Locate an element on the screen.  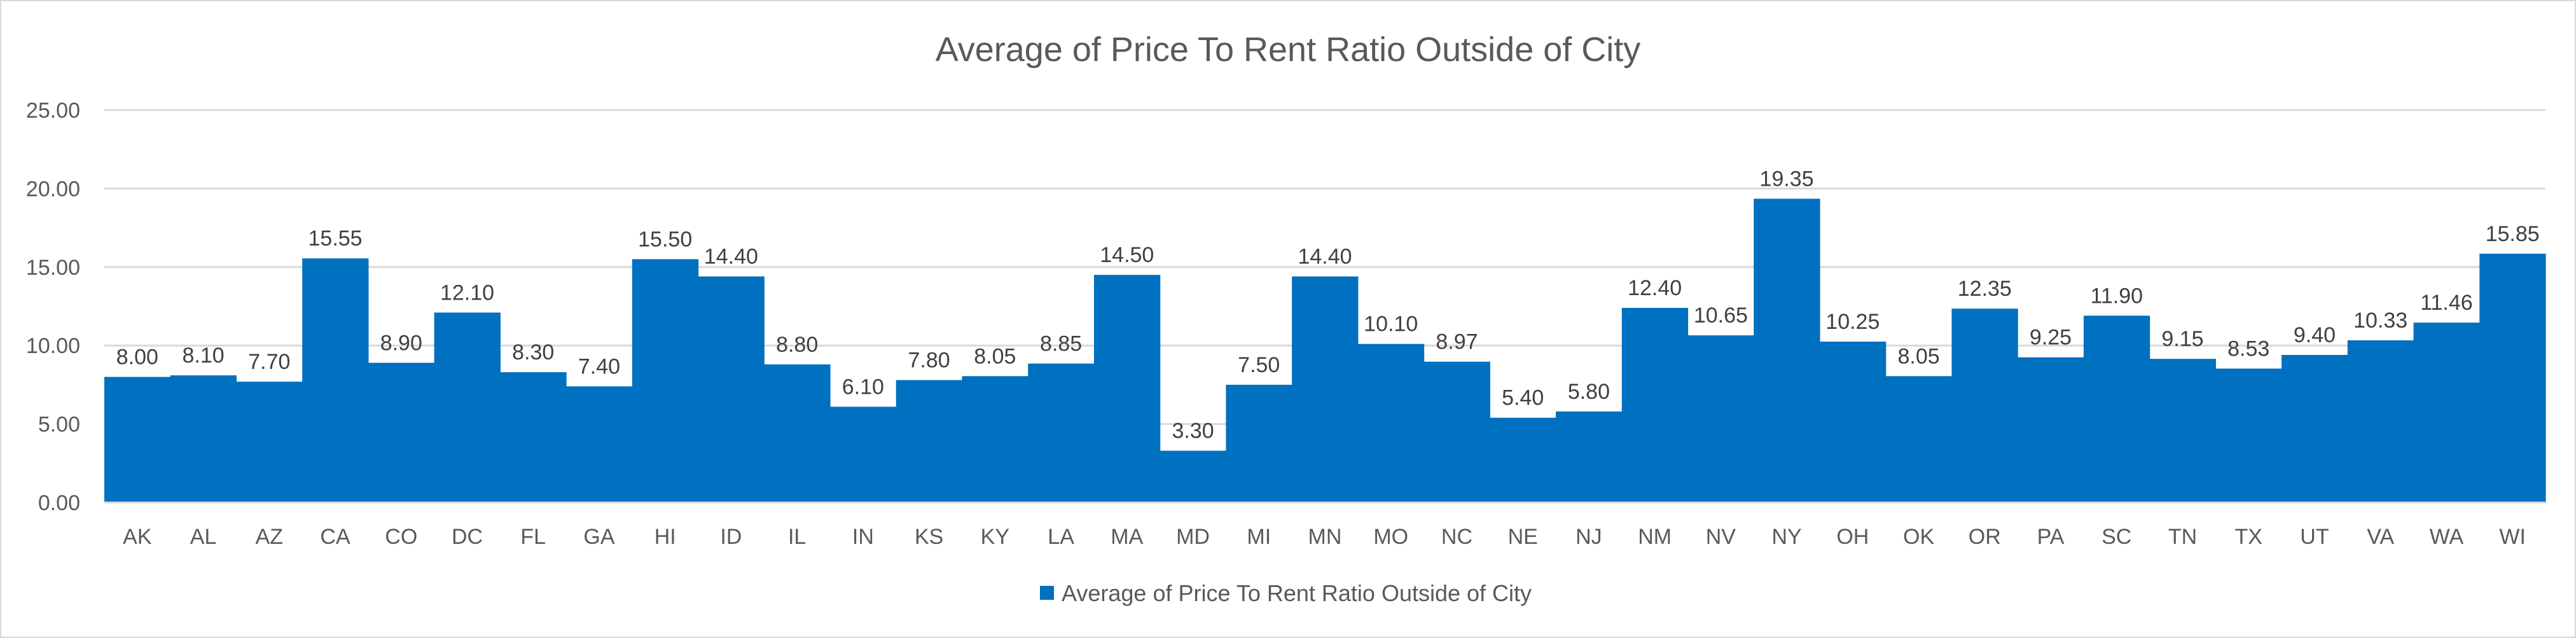
data-label: 8.30 is located at coordinates (533, 352).